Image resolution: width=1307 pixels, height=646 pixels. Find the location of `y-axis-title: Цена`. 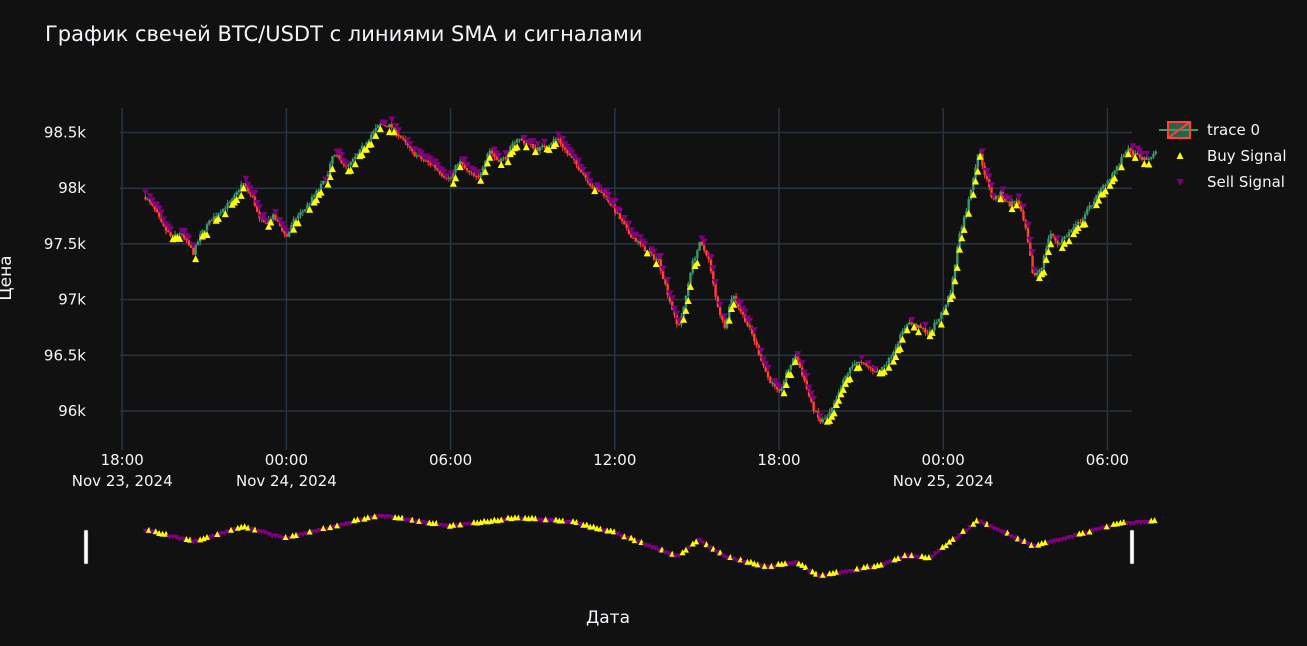

y-axis-title: Цена is located at coordinates (8, 277).